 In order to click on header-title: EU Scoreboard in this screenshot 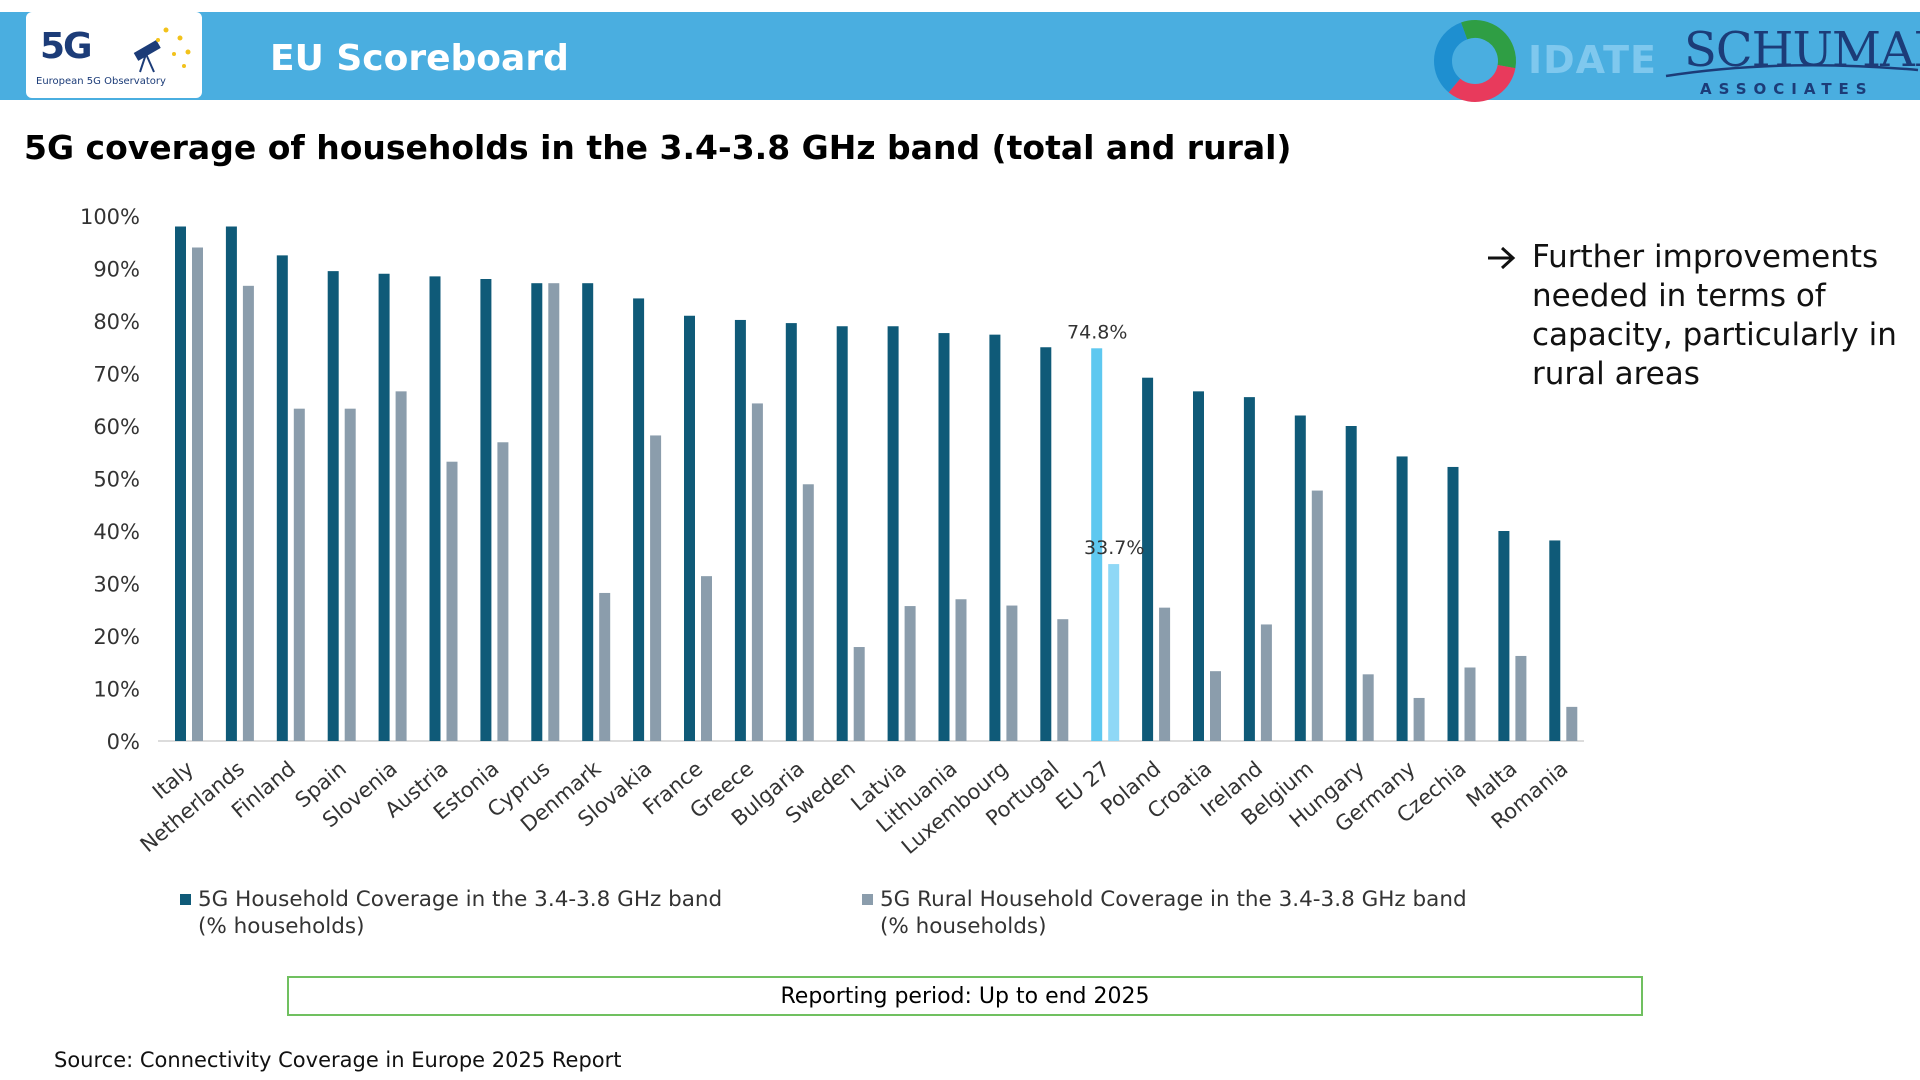, I will do `click(419, 58)`.